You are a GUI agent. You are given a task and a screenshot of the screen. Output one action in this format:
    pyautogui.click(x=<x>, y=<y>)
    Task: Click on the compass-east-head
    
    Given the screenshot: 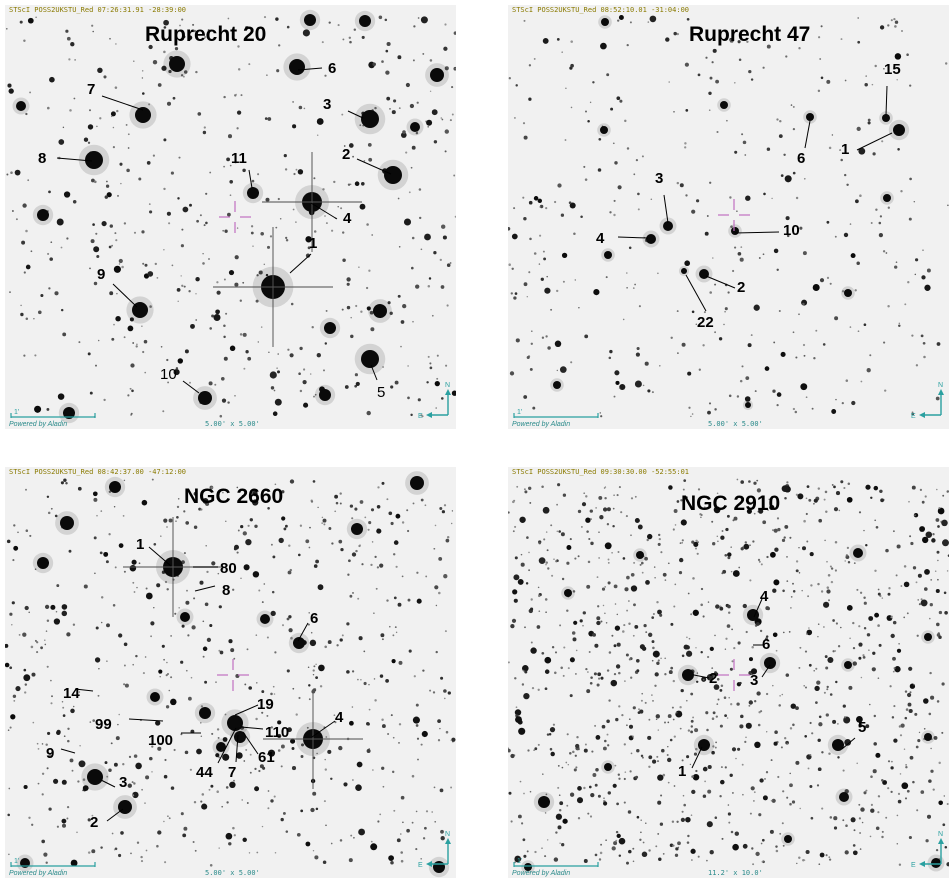 What is the action you would take?
    pyautogui.click(x=922, y=864)
    